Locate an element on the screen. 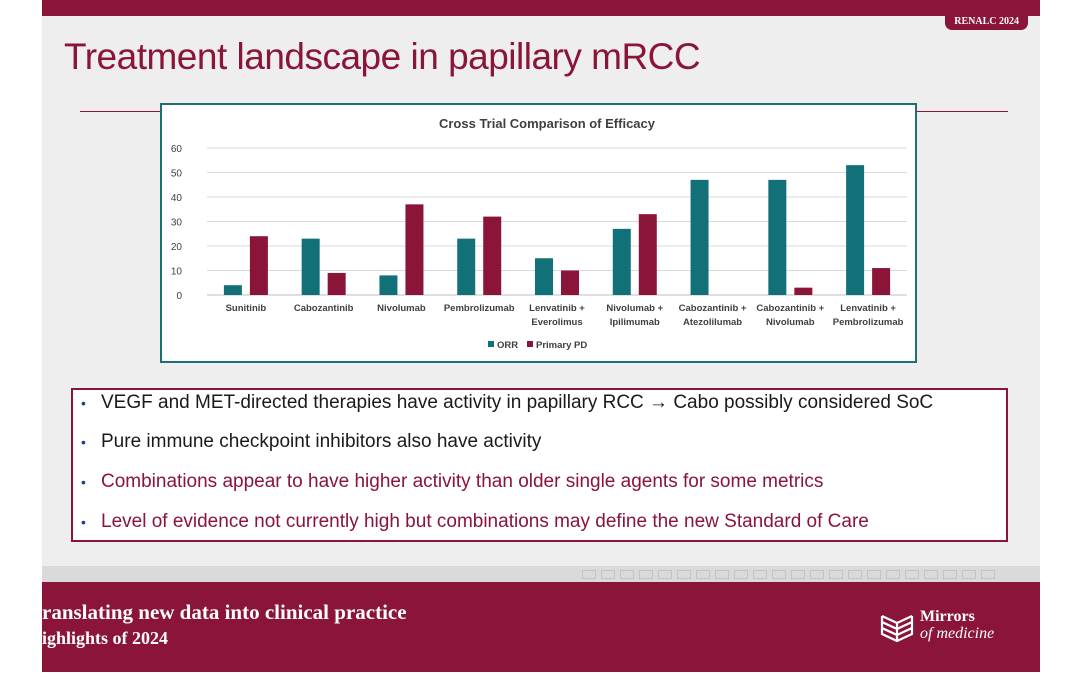 The image size is (1080, 689). logo-text-line2-label: of medicine is located at coordinates (957, 633).